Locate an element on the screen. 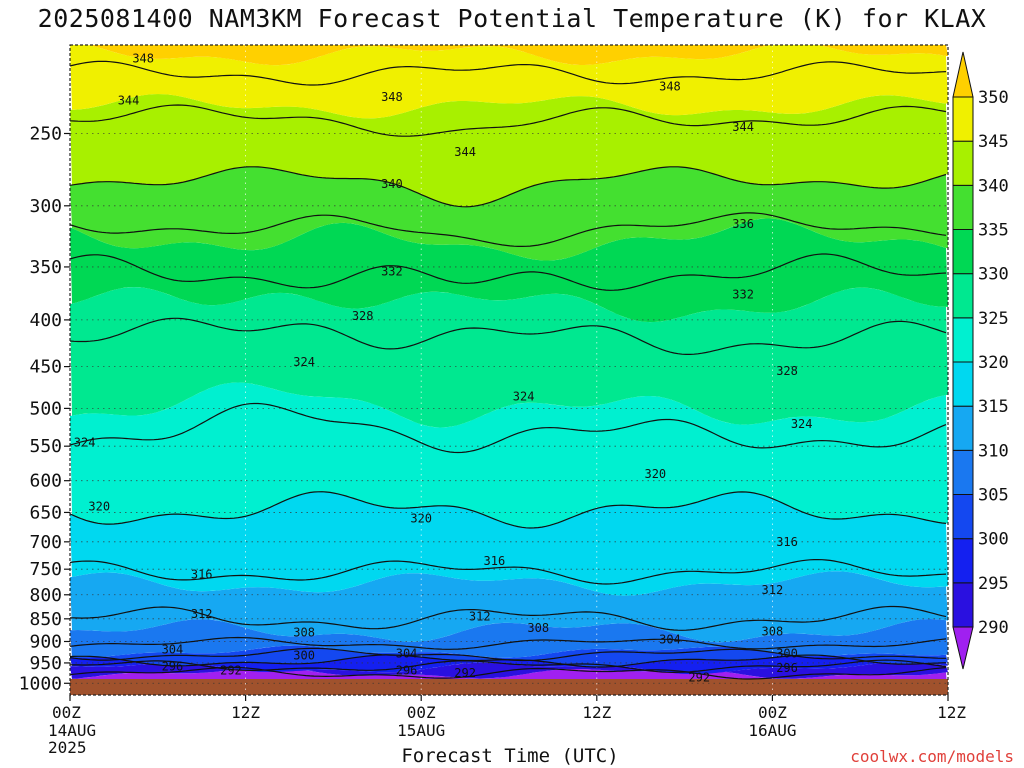 The image size is (1024, 768). y-tick-label: 350 is located at coordinates (45, 267).